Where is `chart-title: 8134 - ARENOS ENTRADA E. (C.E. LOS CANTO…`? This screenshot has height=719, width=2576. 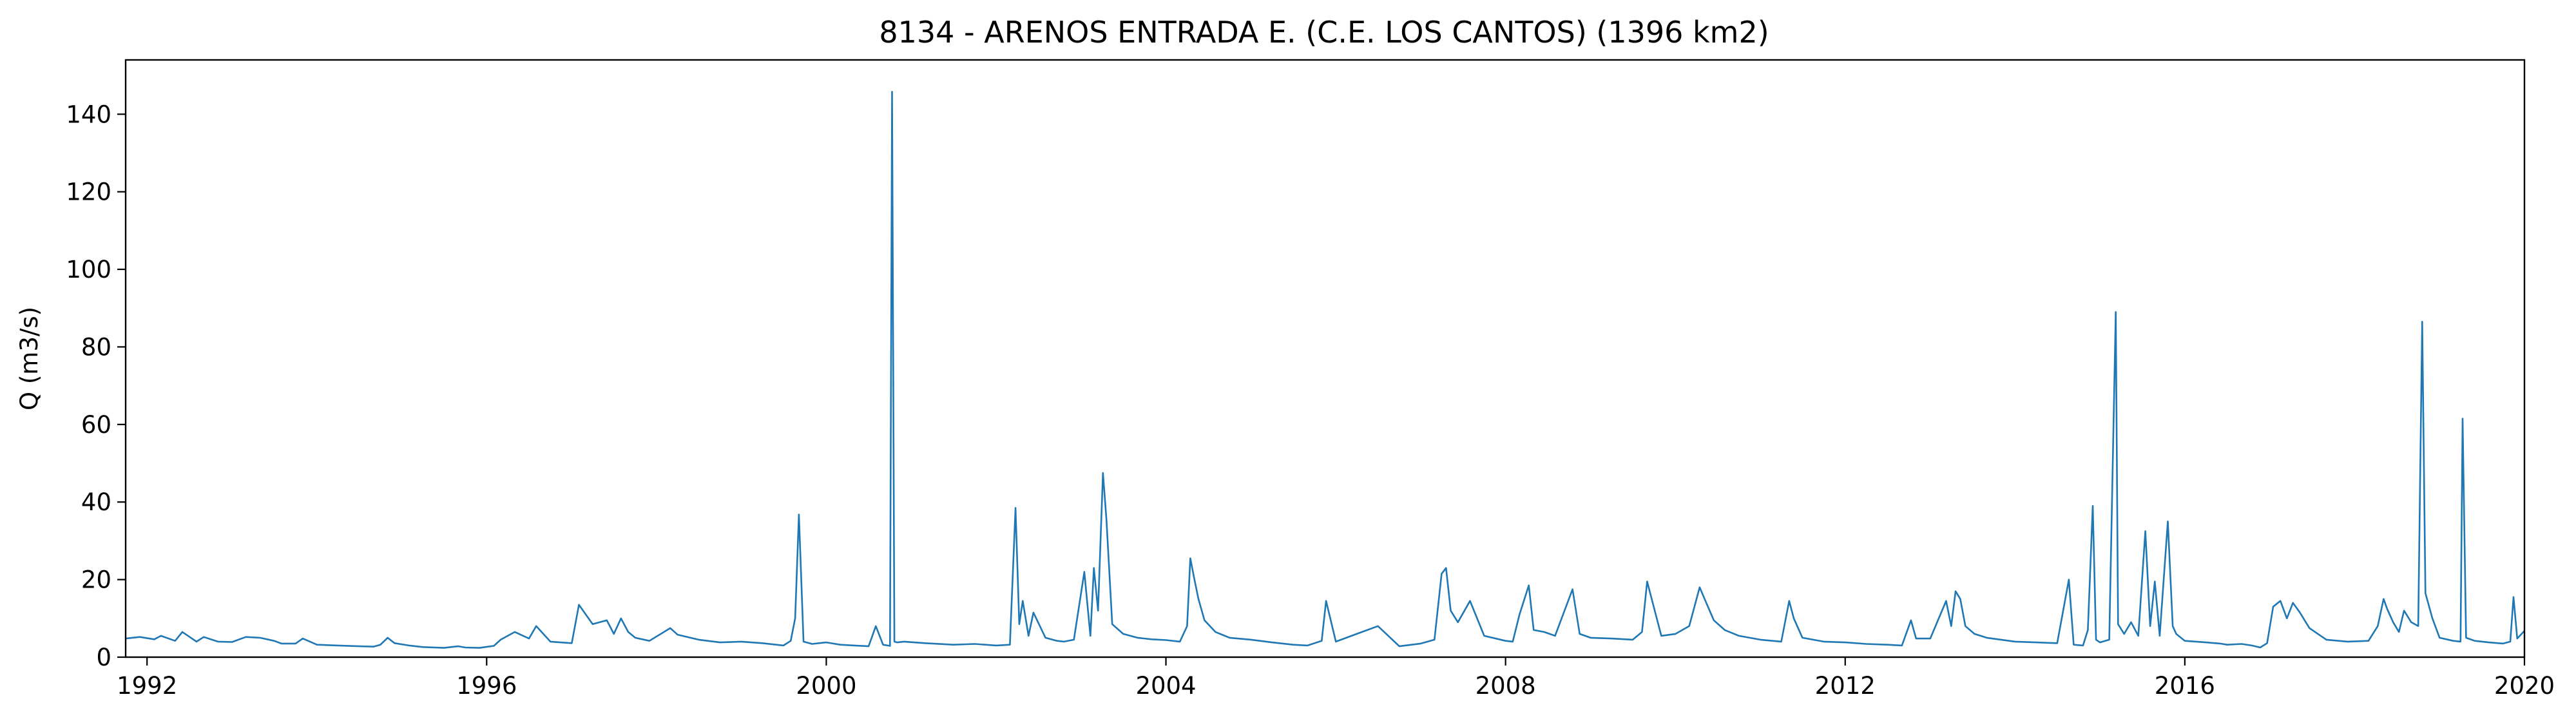
chart-title: 8134 - ARENOS ENTRADA E. (C.E. LOS CANTO… is located at coordinates (1324, 32).